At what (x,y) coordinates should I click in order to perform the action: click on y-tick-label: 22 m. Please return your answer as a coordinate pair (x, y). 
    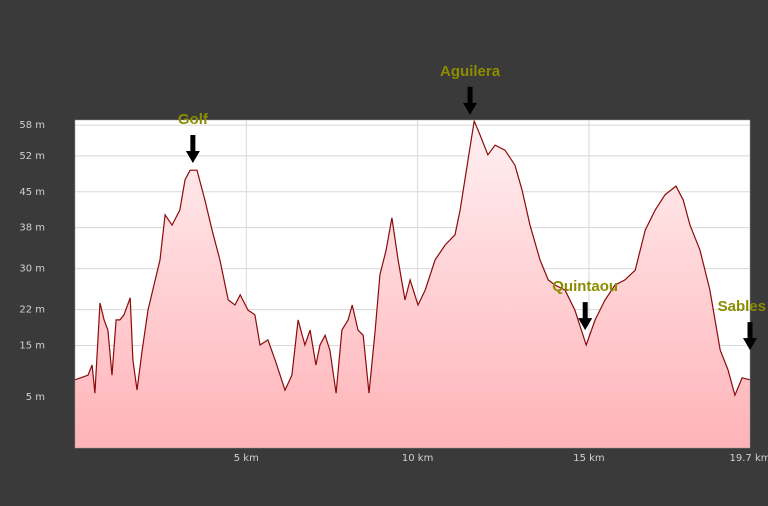
    Looking at the image, I should click on (32, 310).